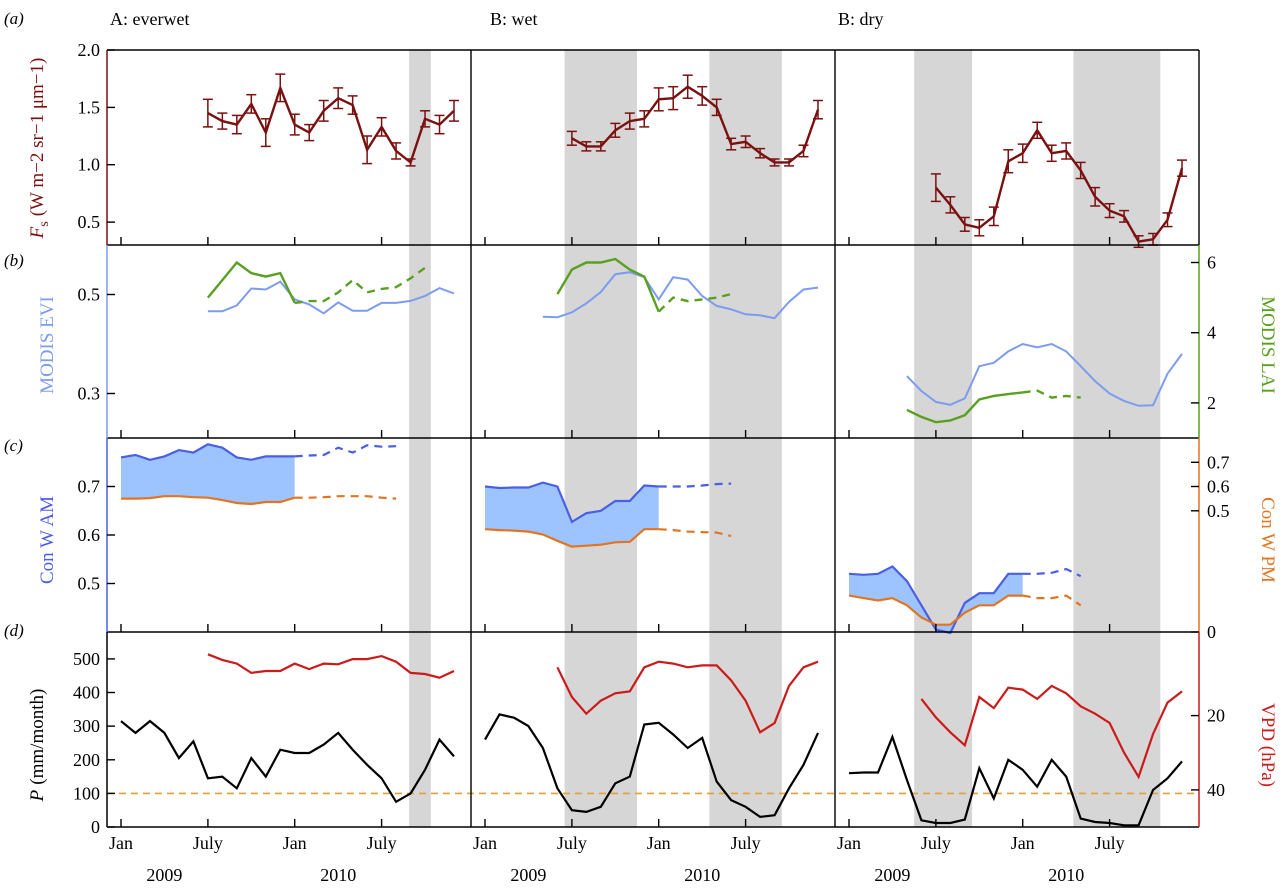 This screenshot has height=890, width=1283. I want to click on y-tick-label-precip-0: 0, so click(95, 827).